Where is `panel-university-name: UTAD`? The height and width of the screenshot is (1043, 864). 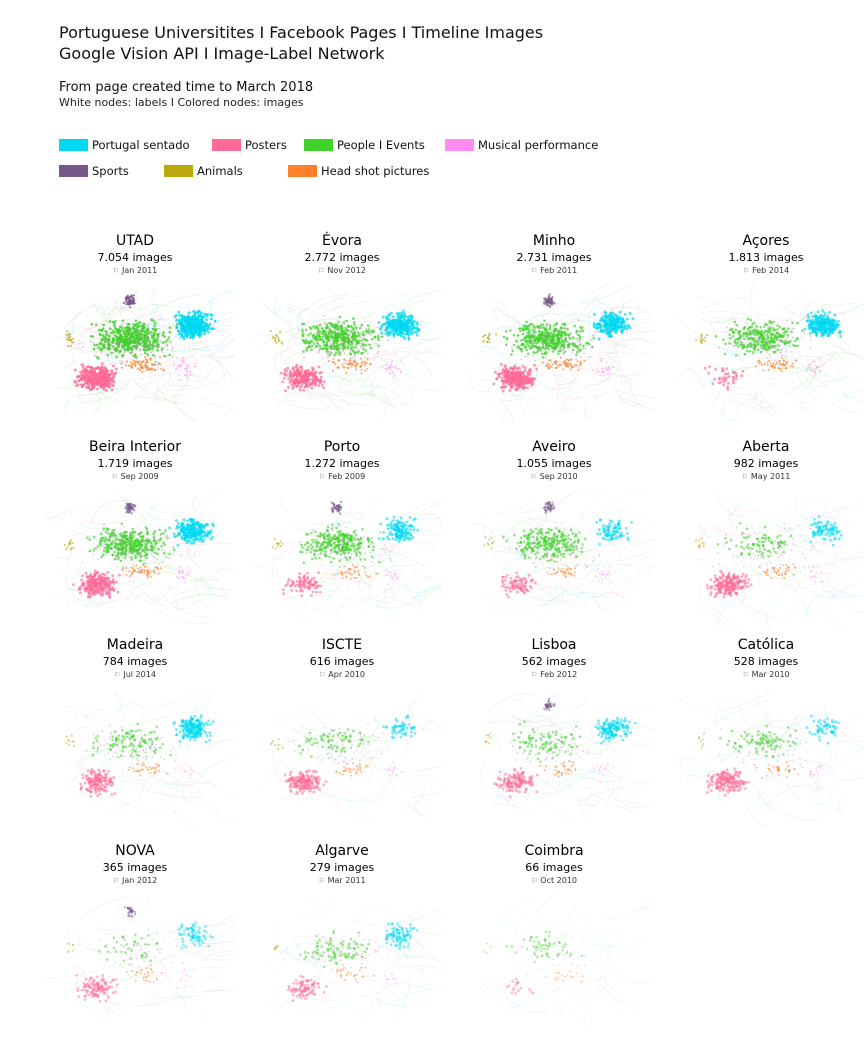
panel-university-name: UTAD is located at coordinates (135, 241).